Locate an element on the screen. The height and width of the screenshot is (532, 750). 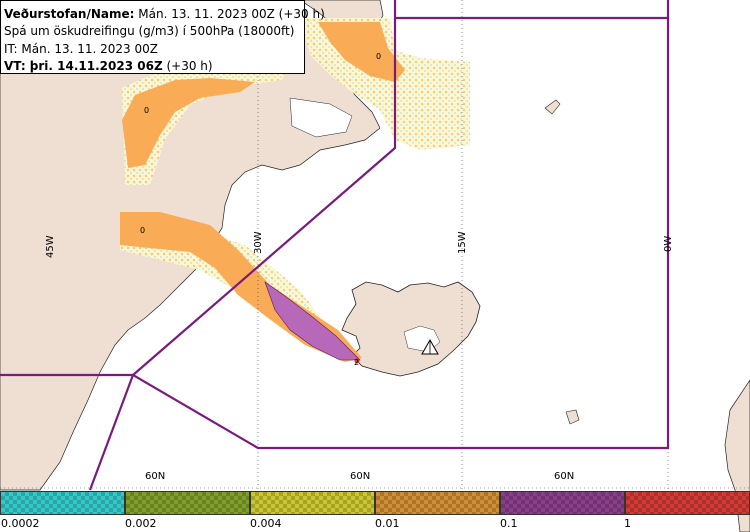
legend-ticks: 0.0002 0.002 0.004 0.01 0.1 1 is located at coordinates (375, 524).